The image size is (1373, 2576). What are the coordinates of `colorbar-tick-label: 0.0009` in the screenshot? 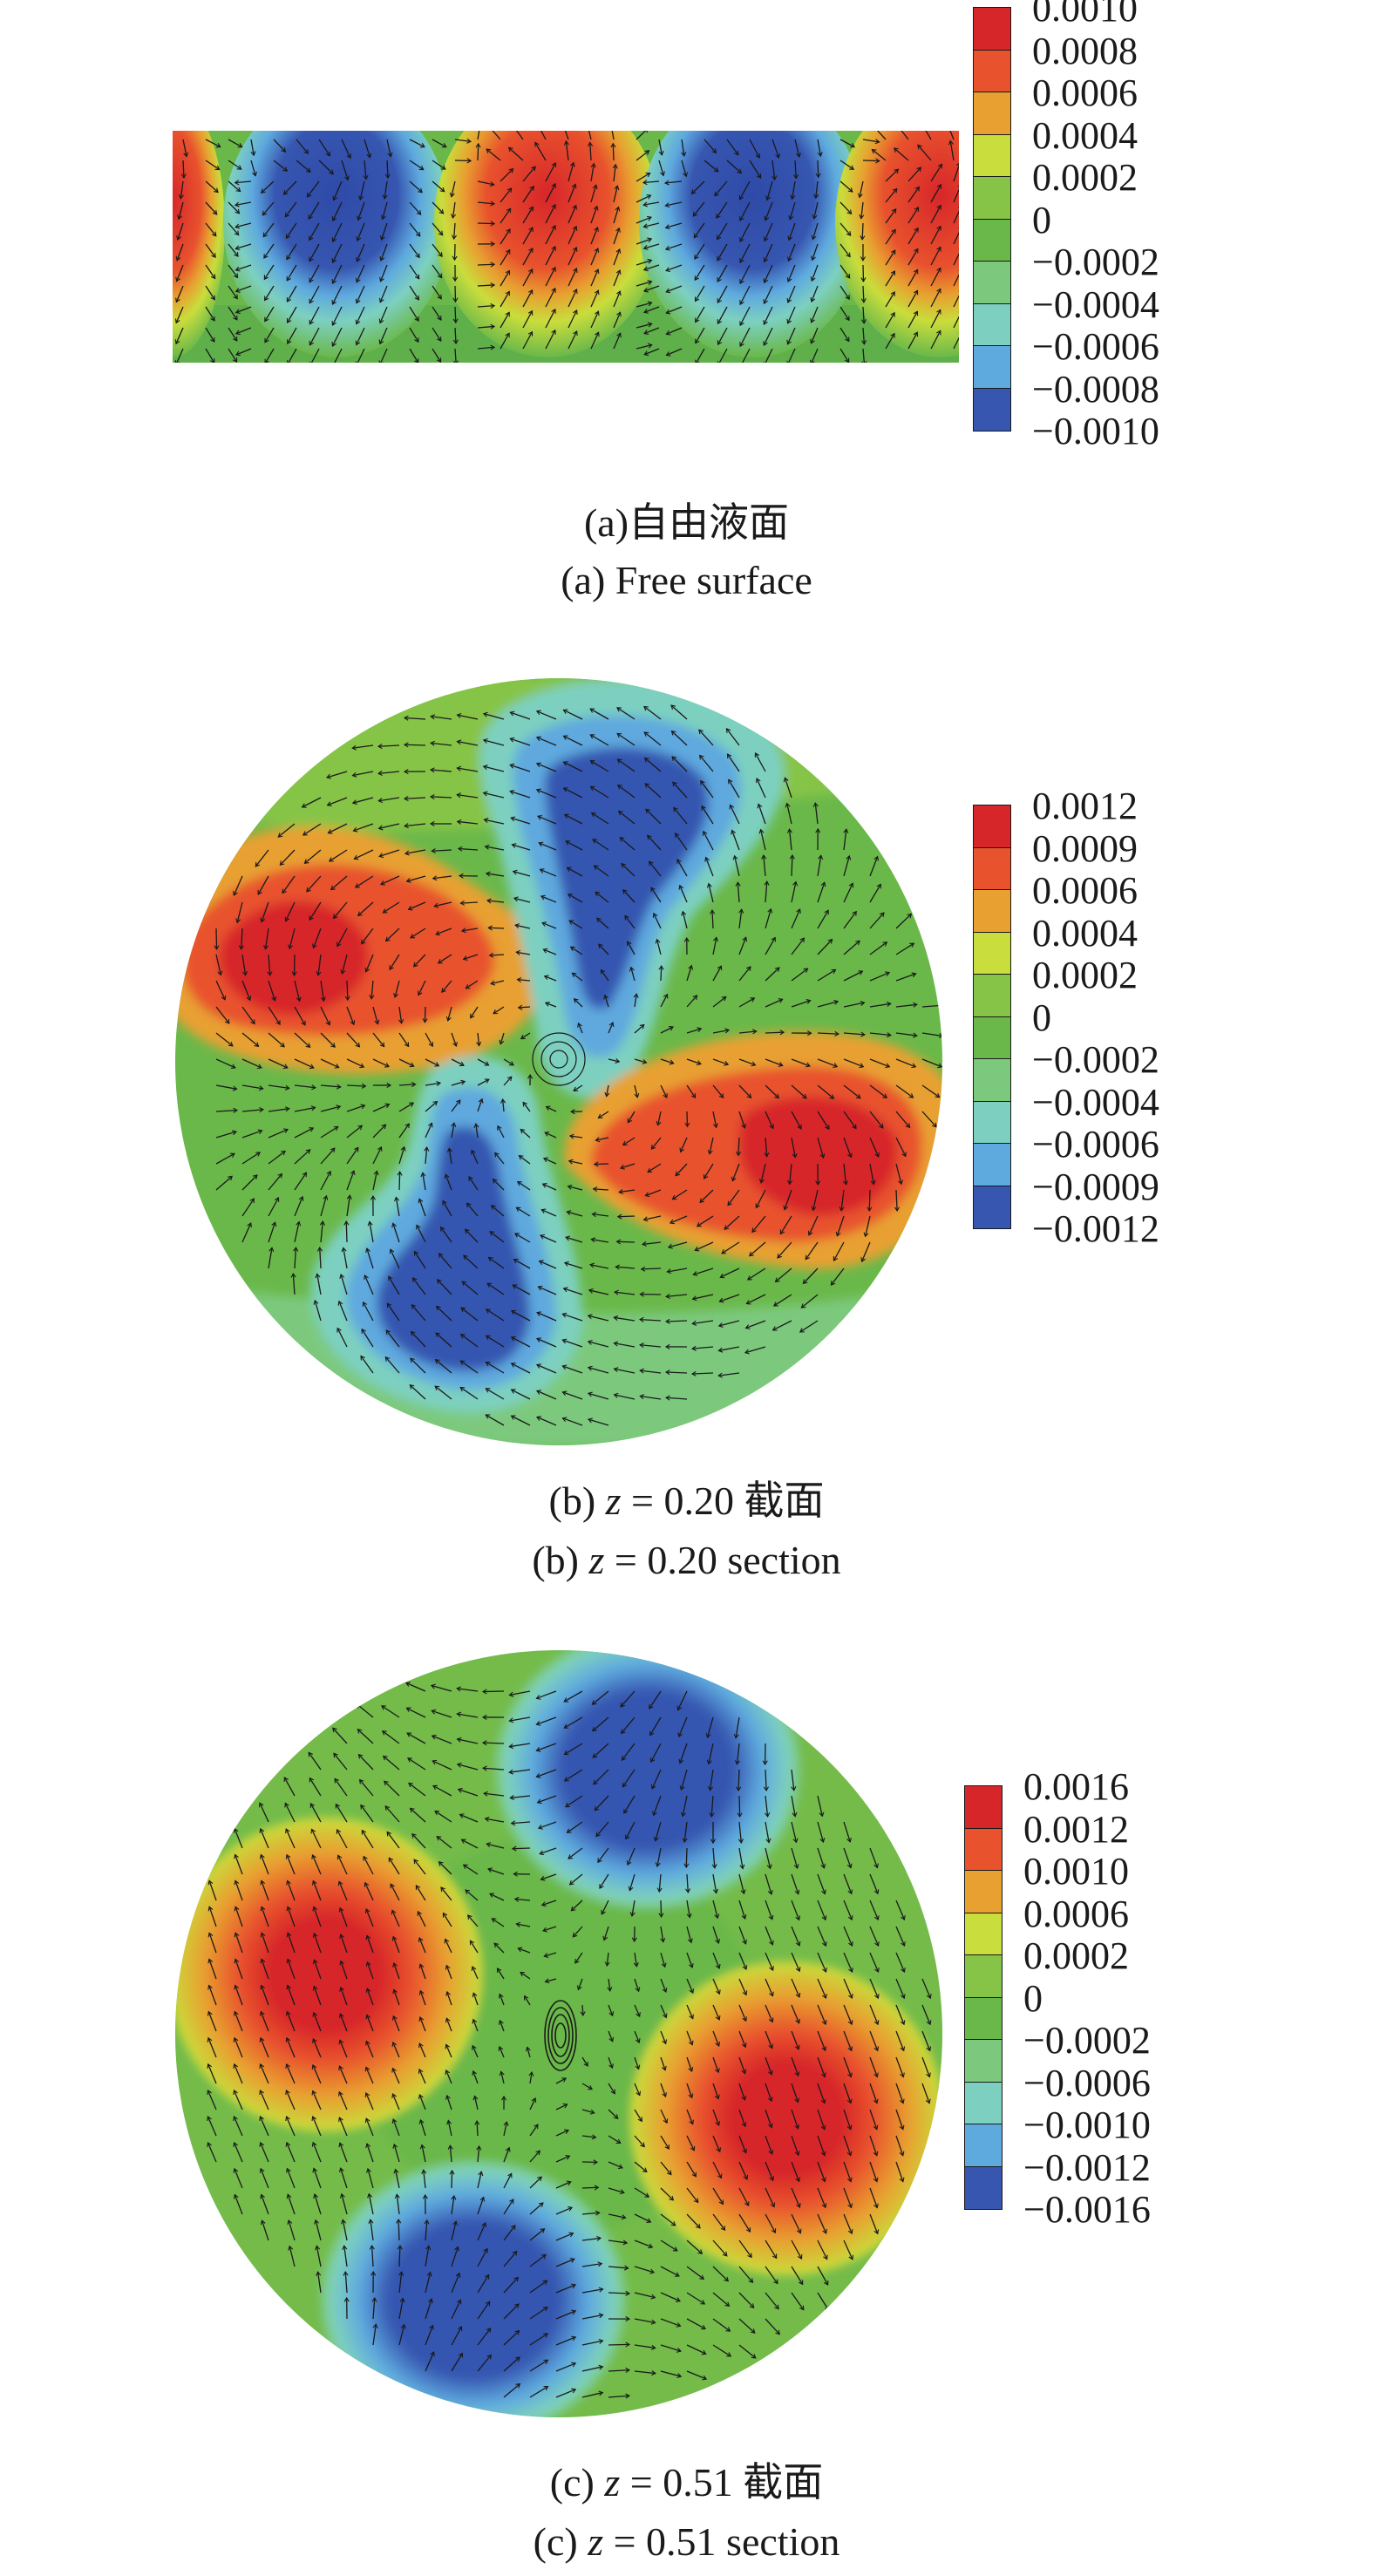 It's located at (1085, 848).